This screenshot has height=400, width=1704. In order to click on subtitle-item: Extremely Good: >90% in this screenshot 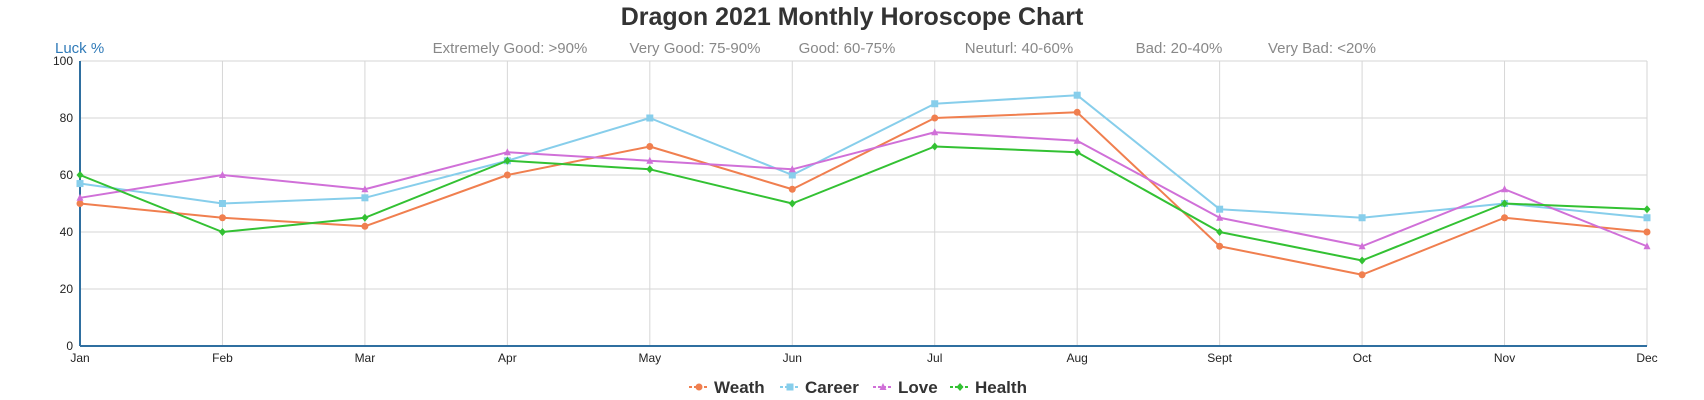, I will do `click(510, 48)`.